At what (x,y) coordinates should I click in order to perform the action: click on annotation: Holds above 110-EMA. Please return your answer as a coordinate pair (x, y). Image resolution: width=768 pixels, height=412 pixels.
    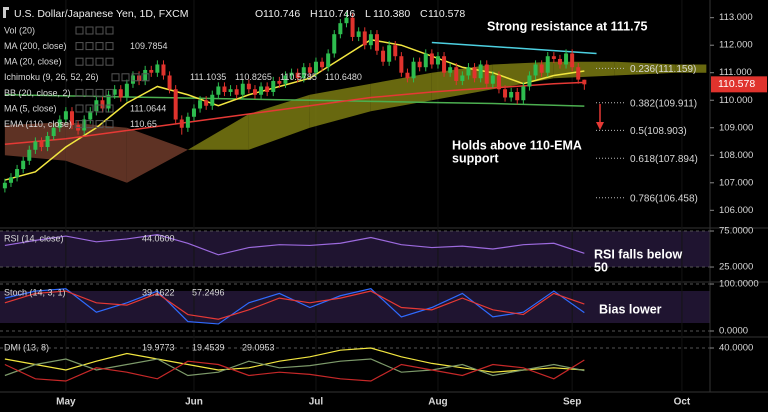
    Looking at the image, I should click on (517, 145).